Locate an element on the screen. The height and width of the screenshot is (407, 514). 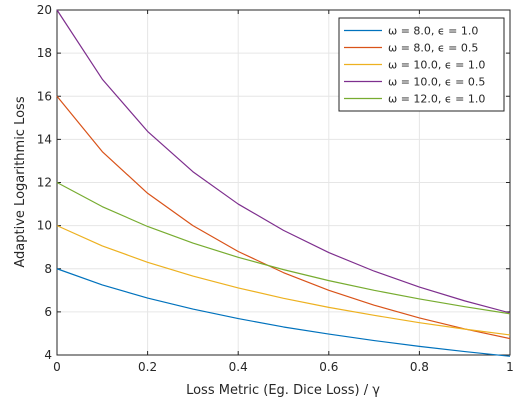
y-axis-tick-labels: 4 6 8 10 12 14 16 18 20 is located at coordinates (44, 182).